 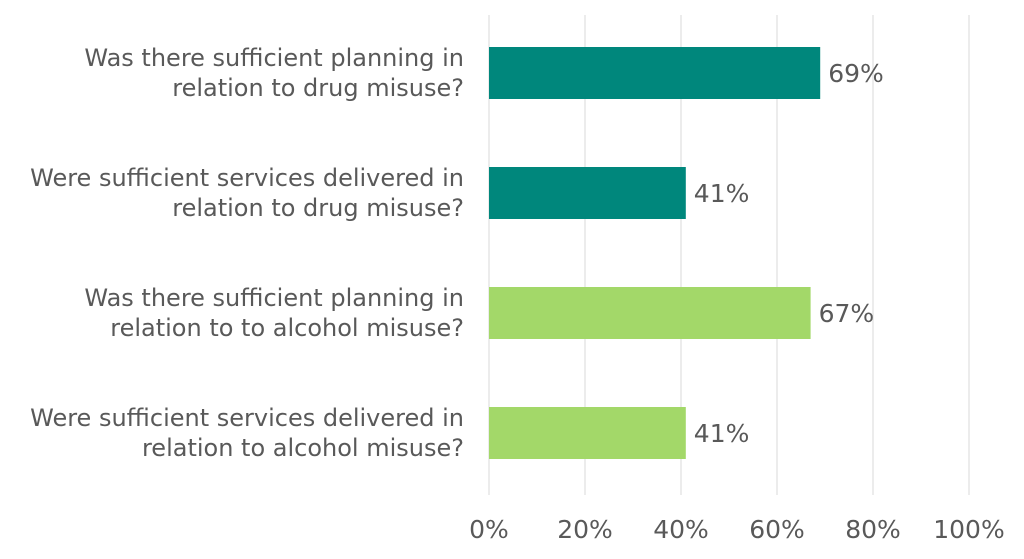 I want to click on x-tick-label: 0%, so click(x=489, y=529).